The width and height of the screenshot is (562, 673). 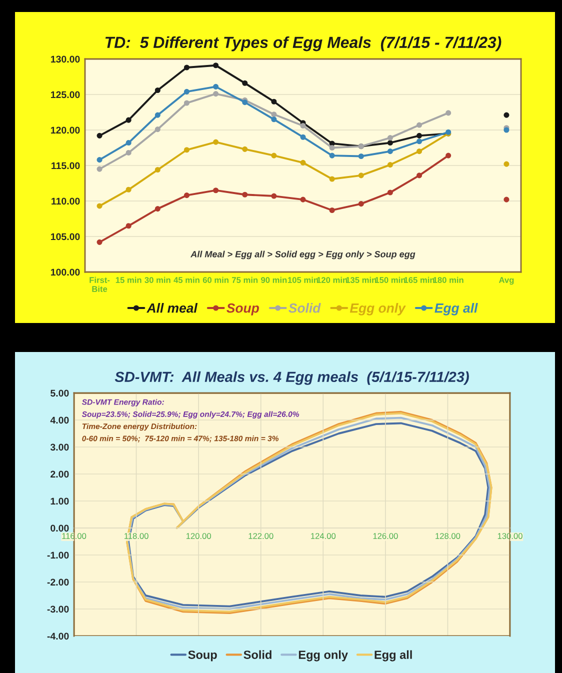 I want to click on x-tick-label: First- Bite, so click(x=100, y=284).